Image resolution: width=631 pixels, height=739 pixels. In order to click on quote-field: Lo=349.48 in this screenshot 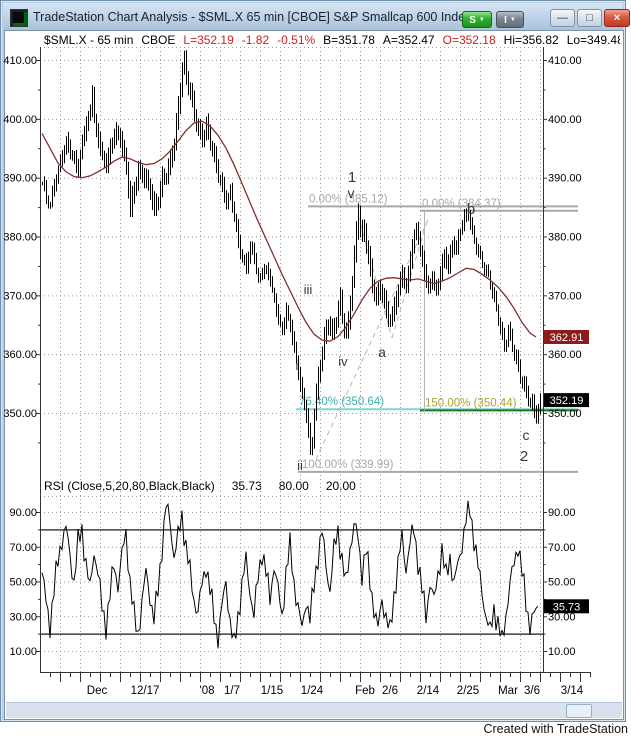, I will do `click(593, 40)`.